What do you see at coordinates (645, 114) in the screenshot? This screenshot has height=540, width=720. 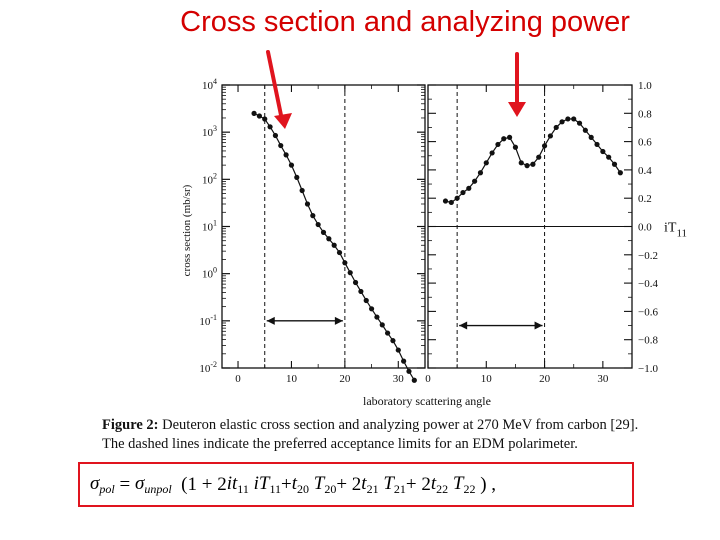 I see `y-tick-label: 0.8` at bounding box center [645, 114].